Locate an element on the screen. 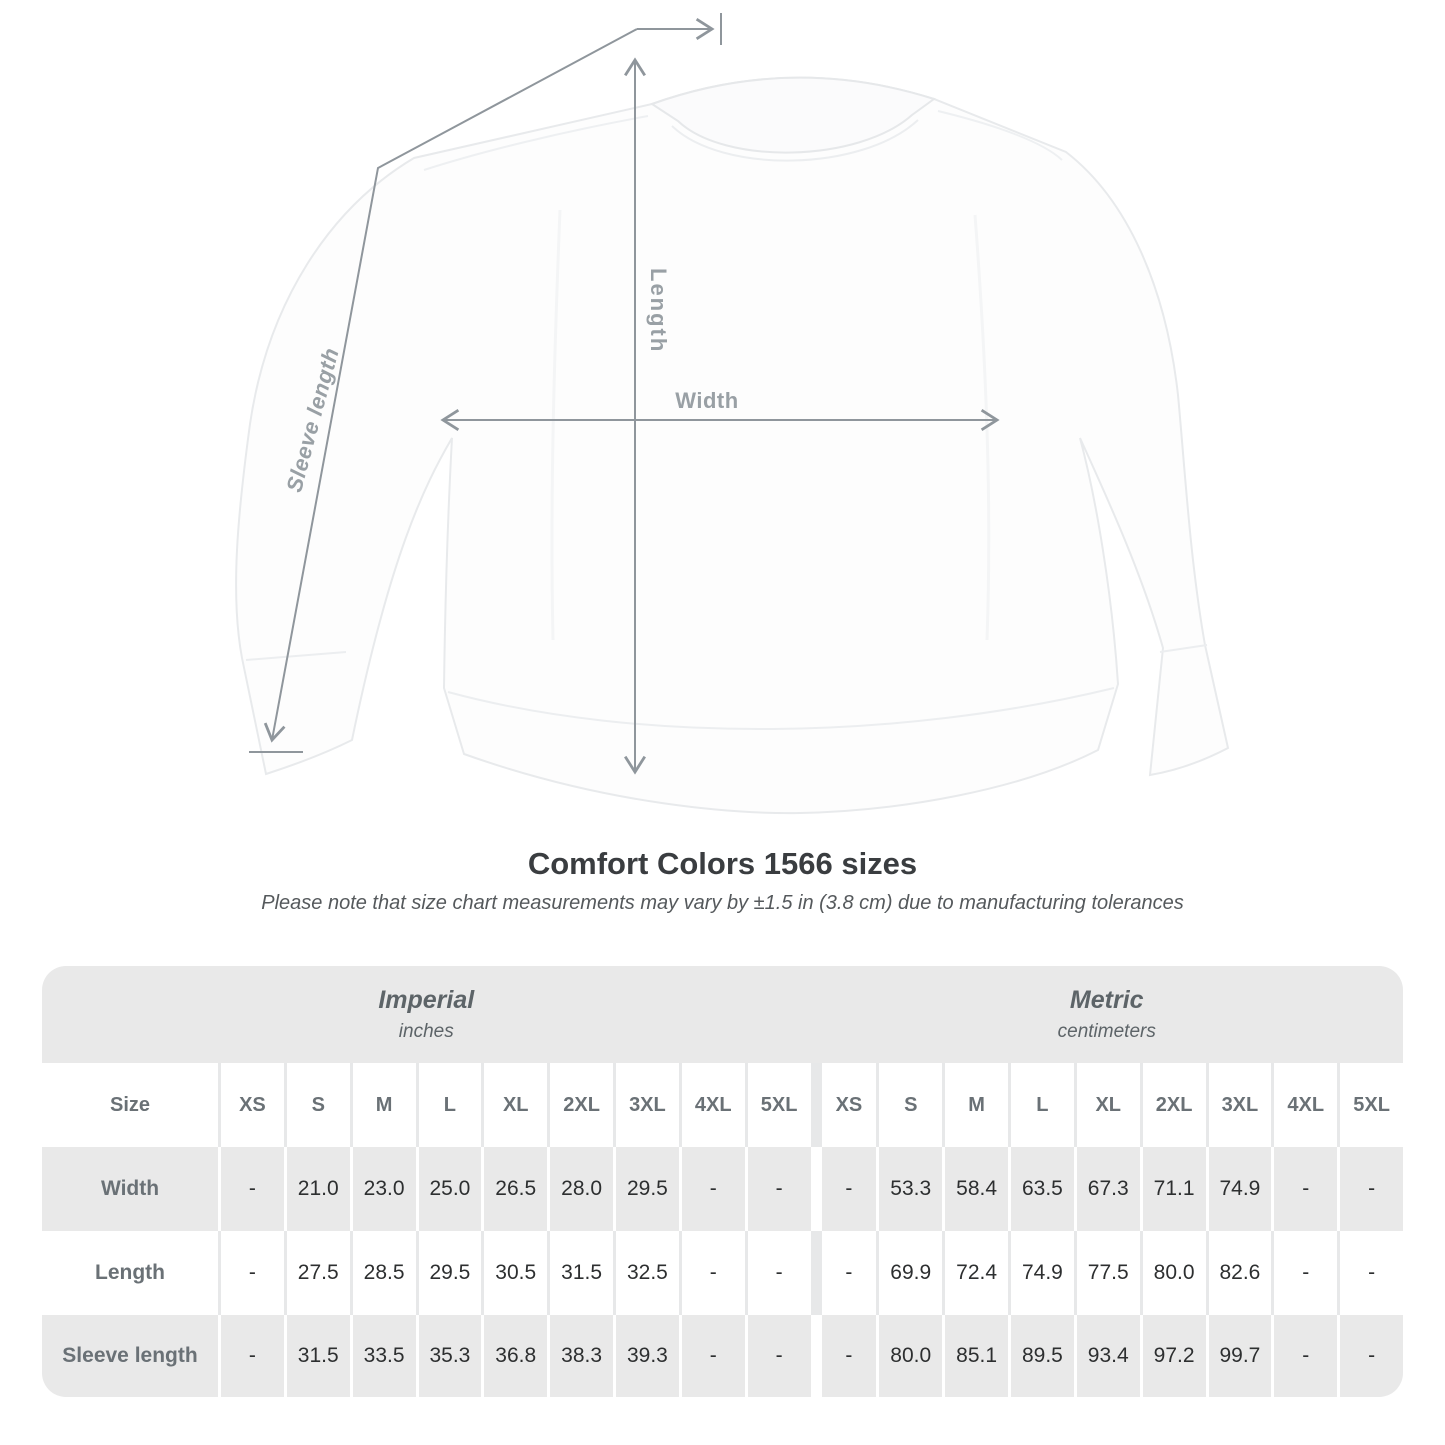  metric-size-header: 3XL is located at coordinates (1238, 1105).